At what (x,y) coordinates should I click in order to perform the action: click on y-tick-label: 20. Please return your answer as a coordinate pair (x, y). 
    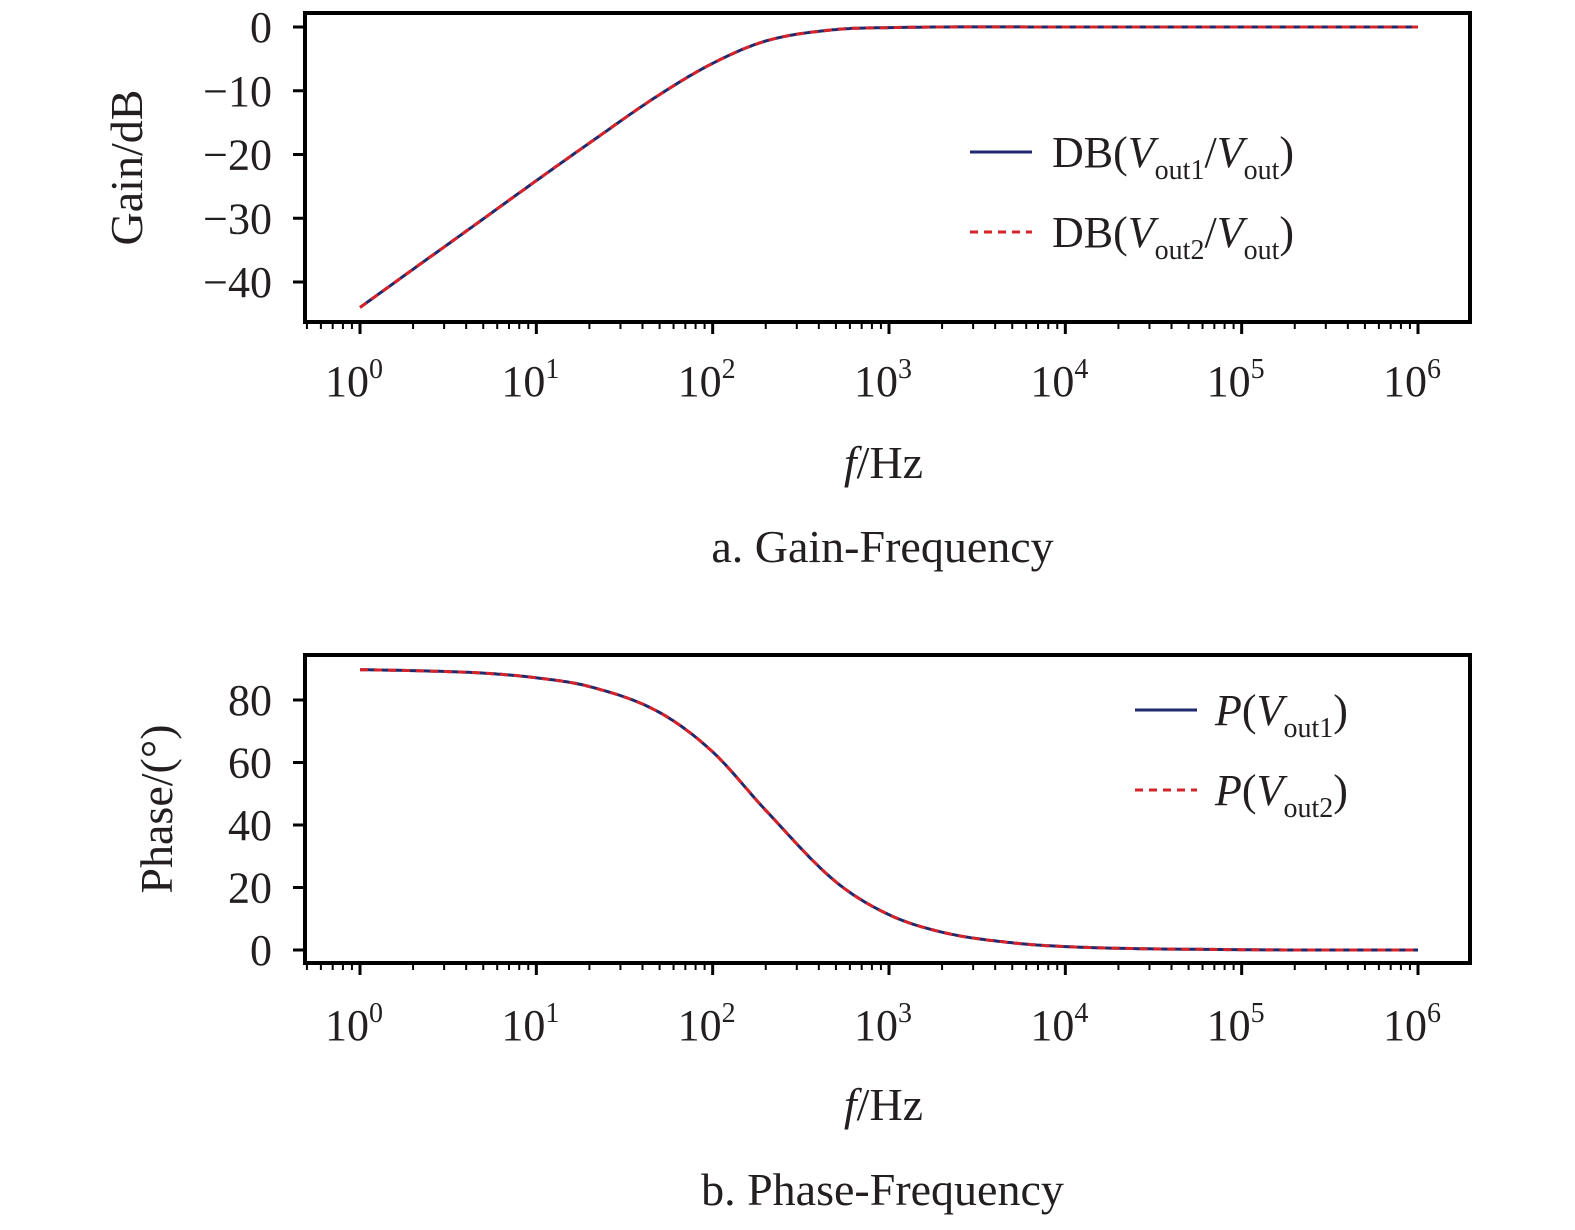
    Looking at the image, I should click on (250, 888).